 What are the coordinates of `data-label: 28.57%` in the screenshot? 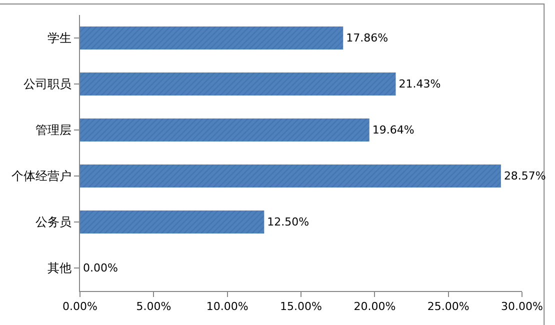 It's located at (525, 176).